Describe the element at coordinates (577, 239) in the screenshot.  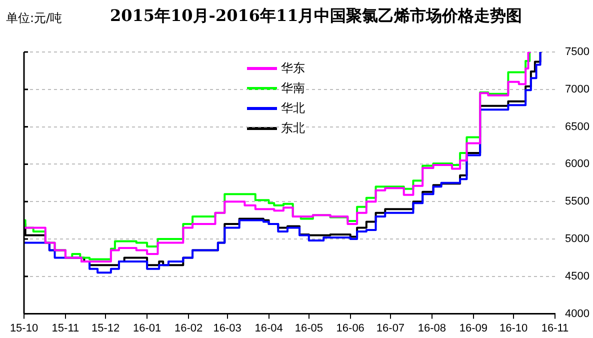
I see `y-tick-label: 5000` at that location.